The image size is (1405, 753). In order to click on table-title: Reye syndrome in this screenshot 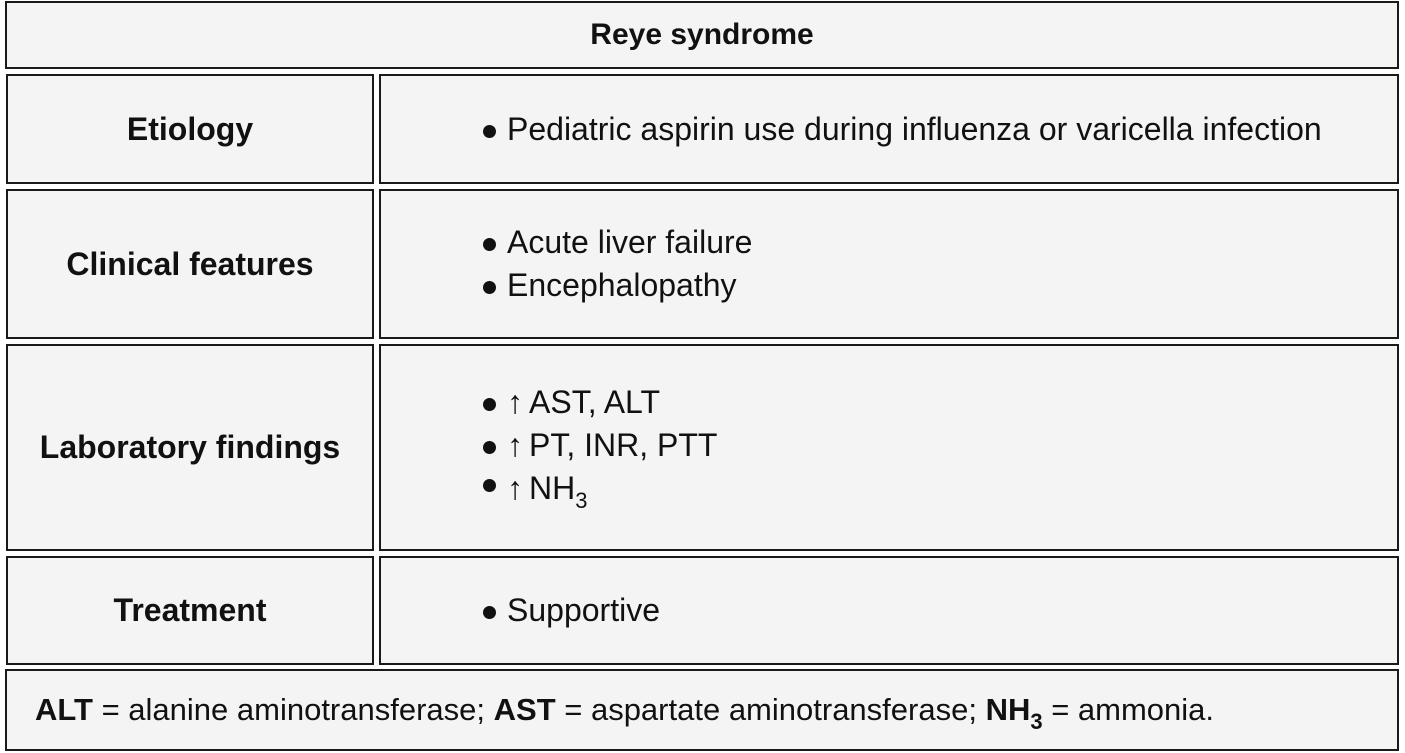, I will do `click(702, 34)`.